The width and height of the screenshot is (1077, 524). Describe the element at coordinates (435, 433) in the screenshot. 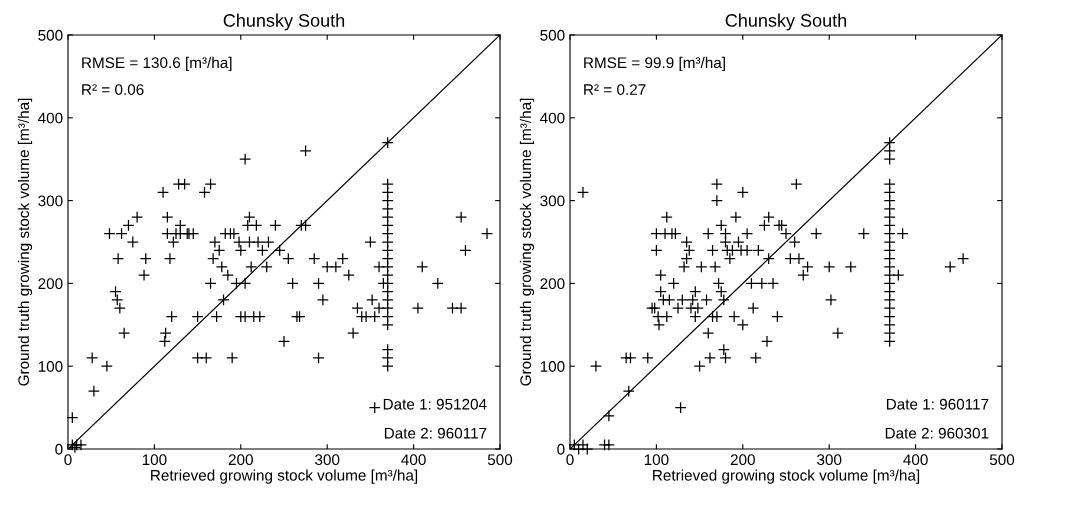

I see `annotation: Date 2: 960117` at that location.